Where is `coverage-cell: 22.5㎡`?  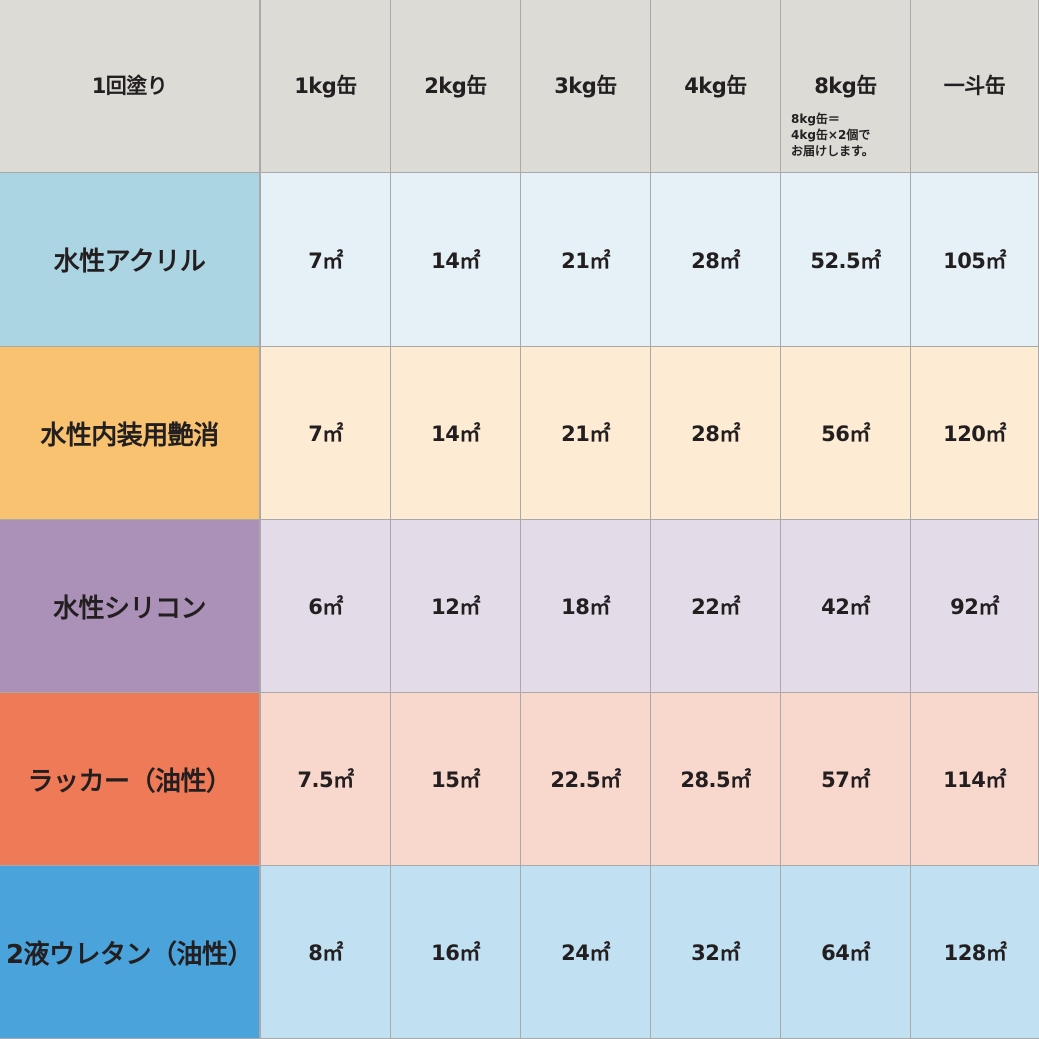 coverage-cell: 22.5㎡ is located at coordinates (586, 779).